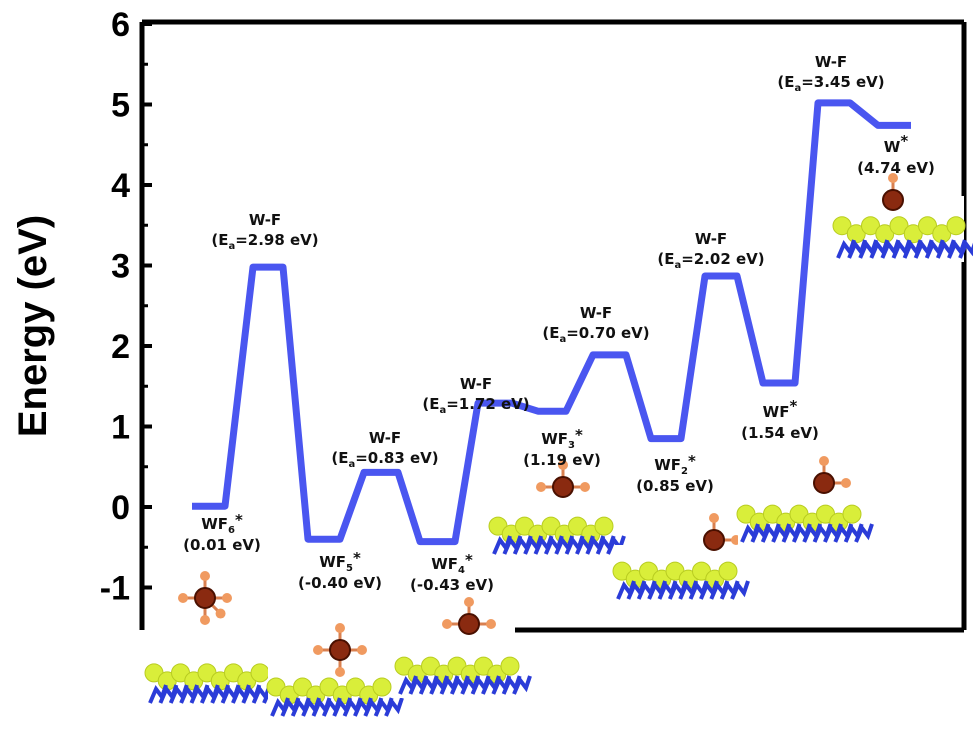 This screenshot has width=973, height=737. What do you see at coordinates (562, 438) in the screenshot?
I see `state-label: WF3*` at bounding box center [562, 438].